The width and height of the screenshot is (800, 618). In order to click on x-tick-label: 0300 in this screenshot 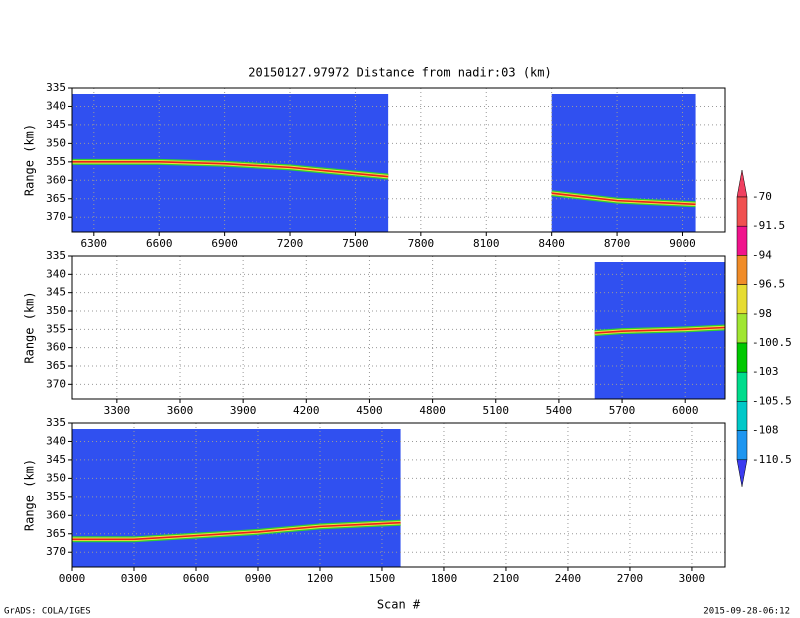, I will do `click(134, 578)`.